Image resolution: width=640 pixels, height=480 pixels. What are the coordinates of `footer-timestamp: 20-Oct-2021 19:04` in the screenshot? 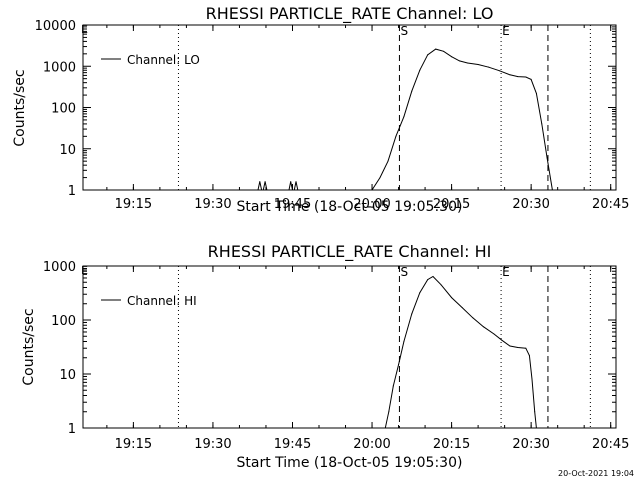 It's located at (596, 473).